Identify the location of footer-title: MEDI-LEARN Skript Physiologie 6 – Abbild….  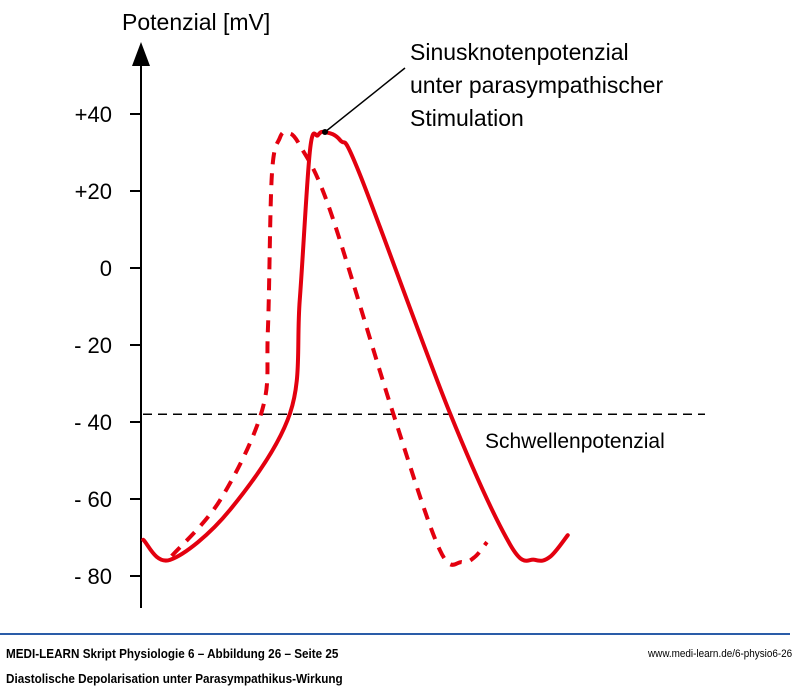
(172, 653).